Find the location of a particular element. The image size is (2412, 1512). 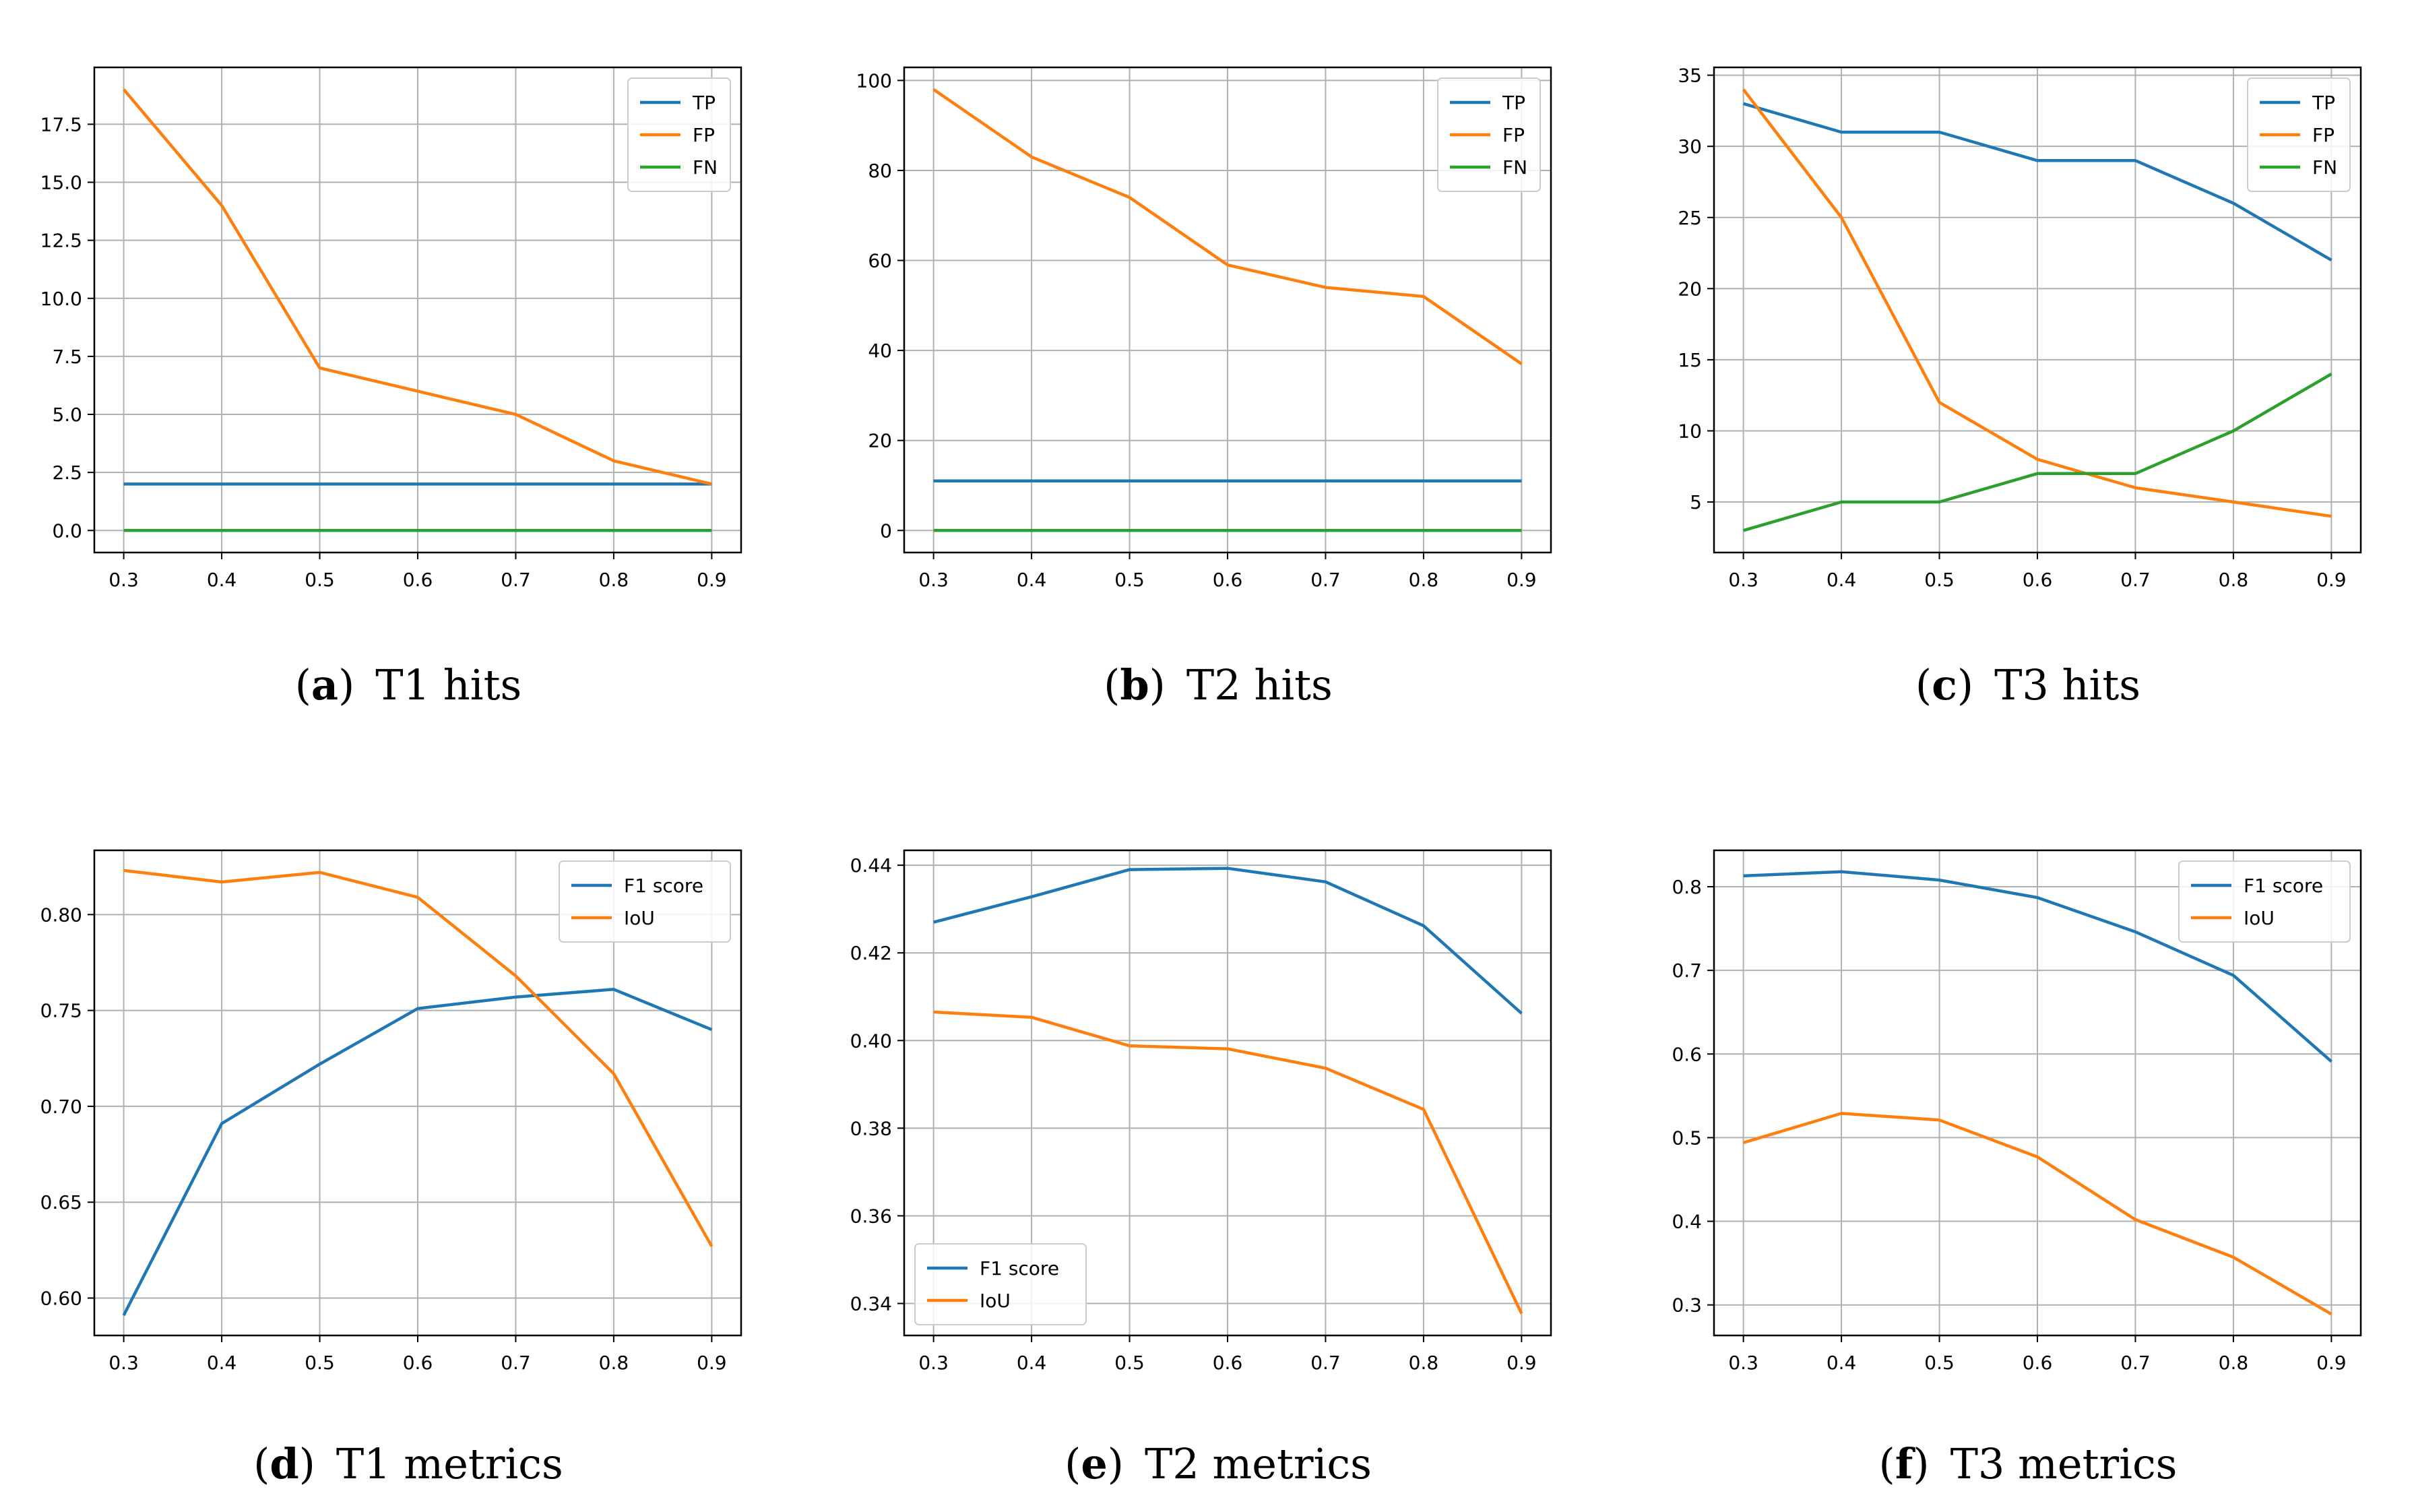

chart-panel-c: 0.3 0.4 0.5 0.6 0.7 0.8 0.9 5 10 15 20 25 30 35 TP FP FN is located at coordinates (2020, 328).